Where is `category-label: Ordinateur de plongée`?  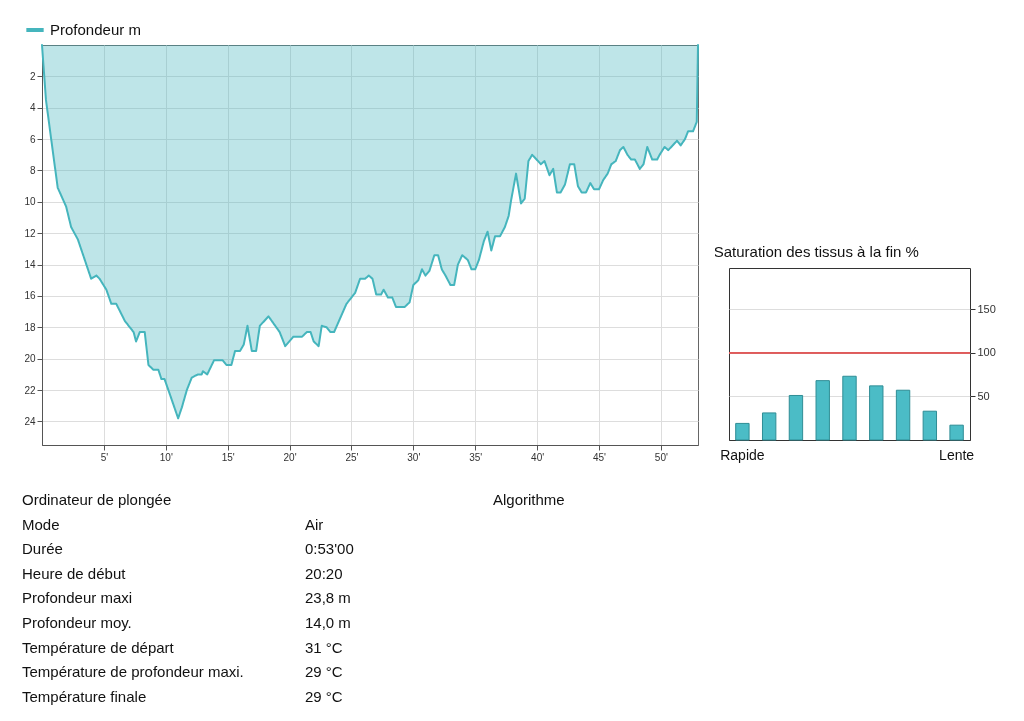
category-label: Ordinateur de plongée is located at coordinates (97, 499).